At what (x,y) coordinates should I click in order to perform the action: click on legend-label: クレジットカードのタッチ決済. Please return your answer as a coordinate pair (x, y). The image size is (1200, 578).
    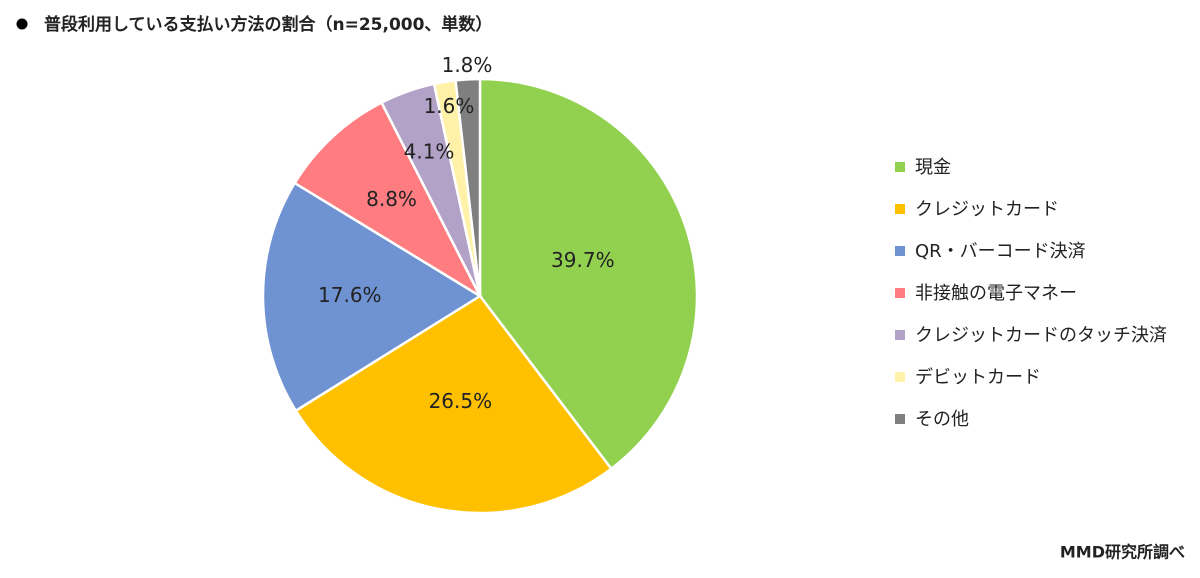
    Looking at the image, I should click on (1041, 335).